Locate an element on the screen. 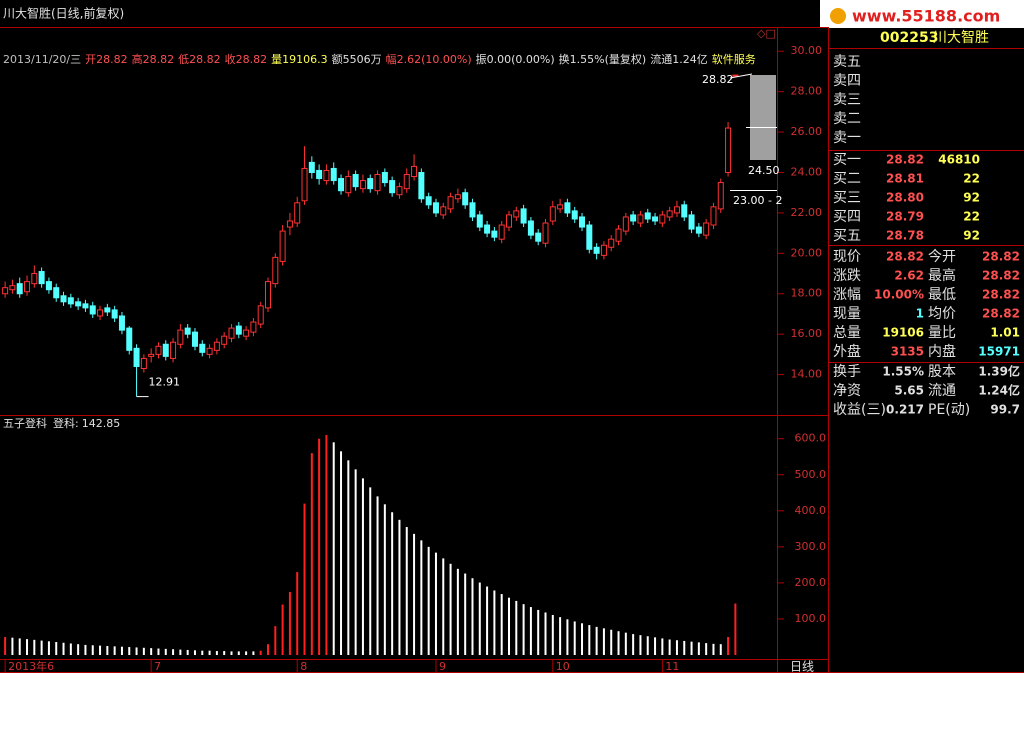  low-label: 12.91 is located at coordinates (165, 382).